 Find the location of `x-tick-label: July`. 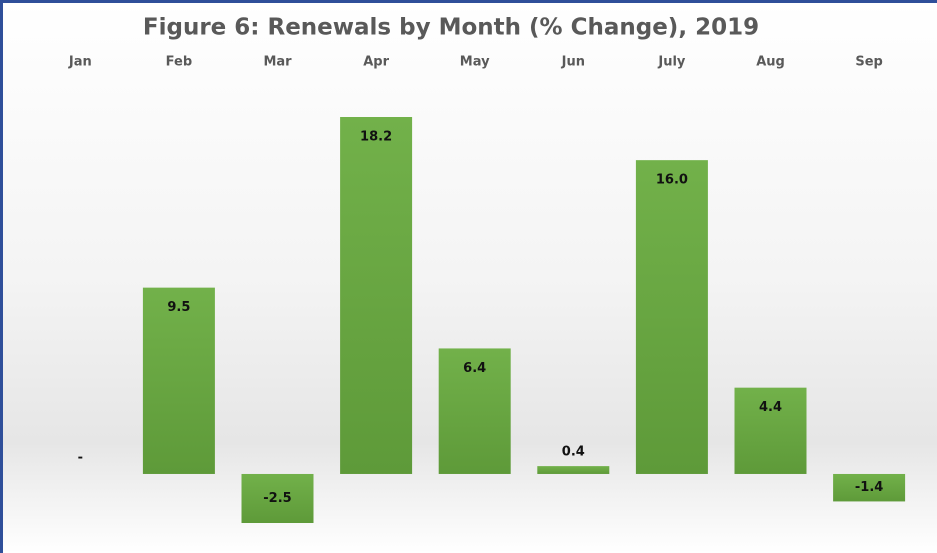

x-tick-label: July is located at coordinates (671, 62).